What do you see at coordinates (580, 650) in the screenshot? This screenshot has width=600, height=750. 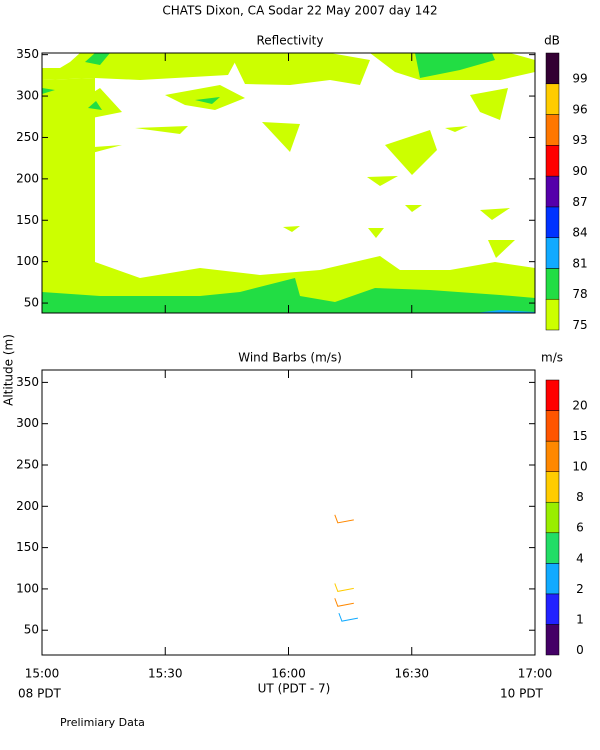 I see `colorbar-label: 0` at bounding box center [580, 650].